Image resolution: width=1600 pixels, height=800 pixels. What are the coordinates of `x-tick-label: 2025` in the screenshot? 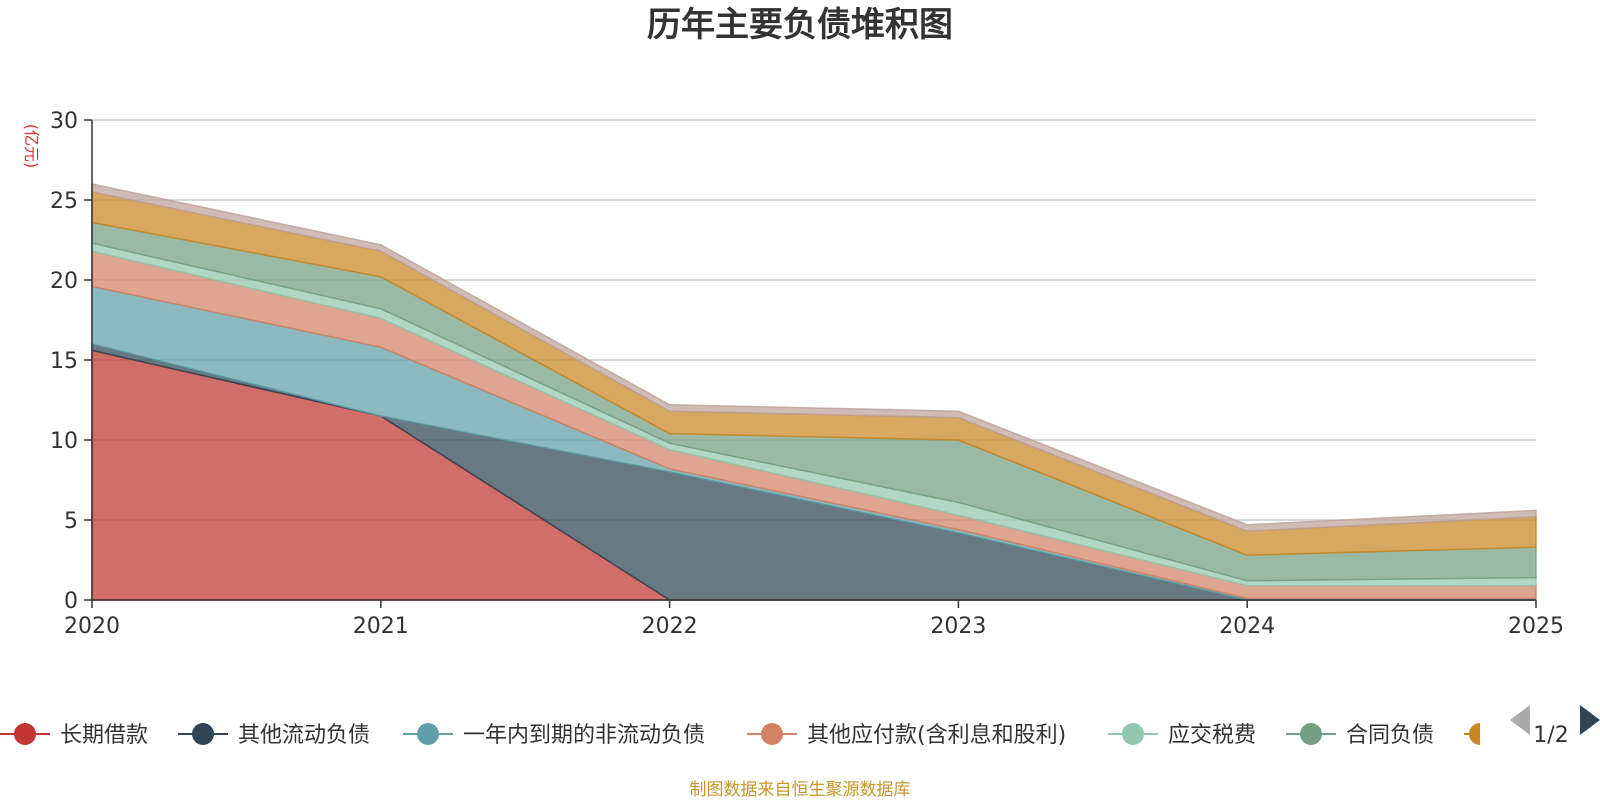 It's located at (1536, 626).